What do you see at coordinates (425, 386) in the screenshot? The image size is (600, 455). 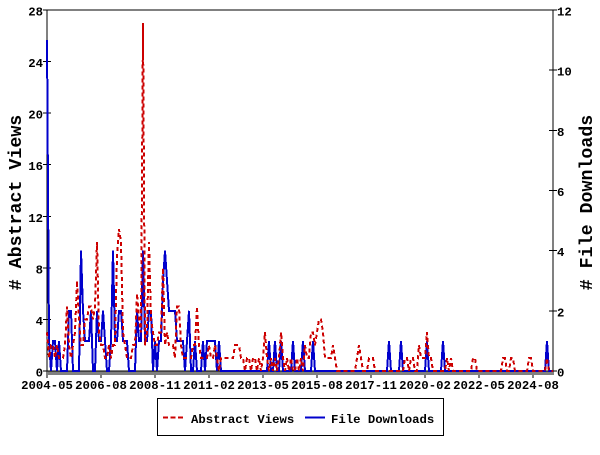 I see `svg-text: 2020-02` at bounding box center [425, 386].